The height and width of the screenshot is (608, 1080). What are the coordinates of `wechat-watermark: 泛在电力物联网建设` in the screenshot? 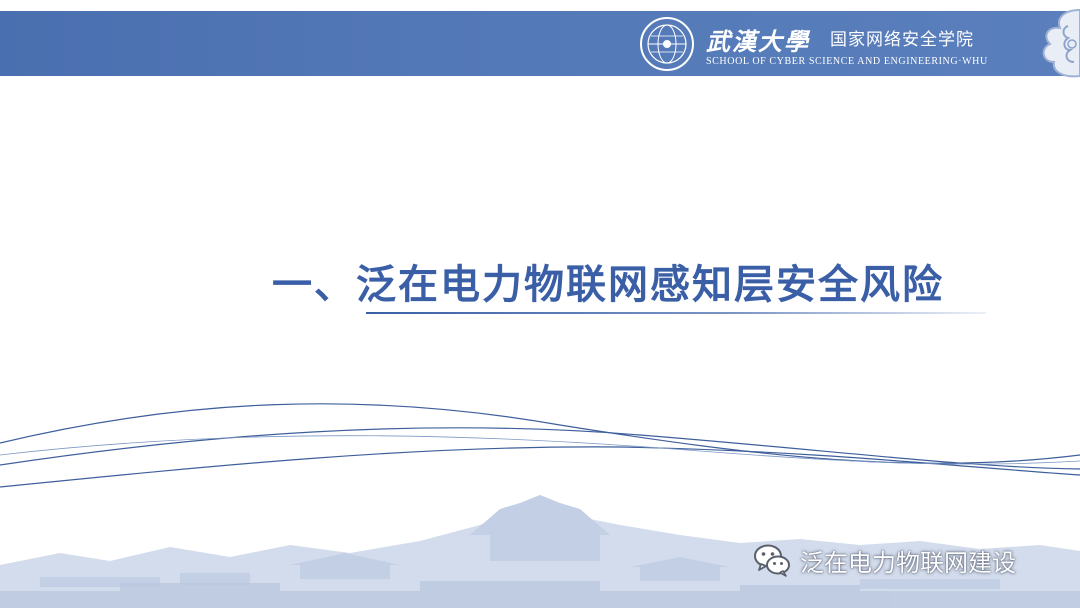 It's located at (884, 560).